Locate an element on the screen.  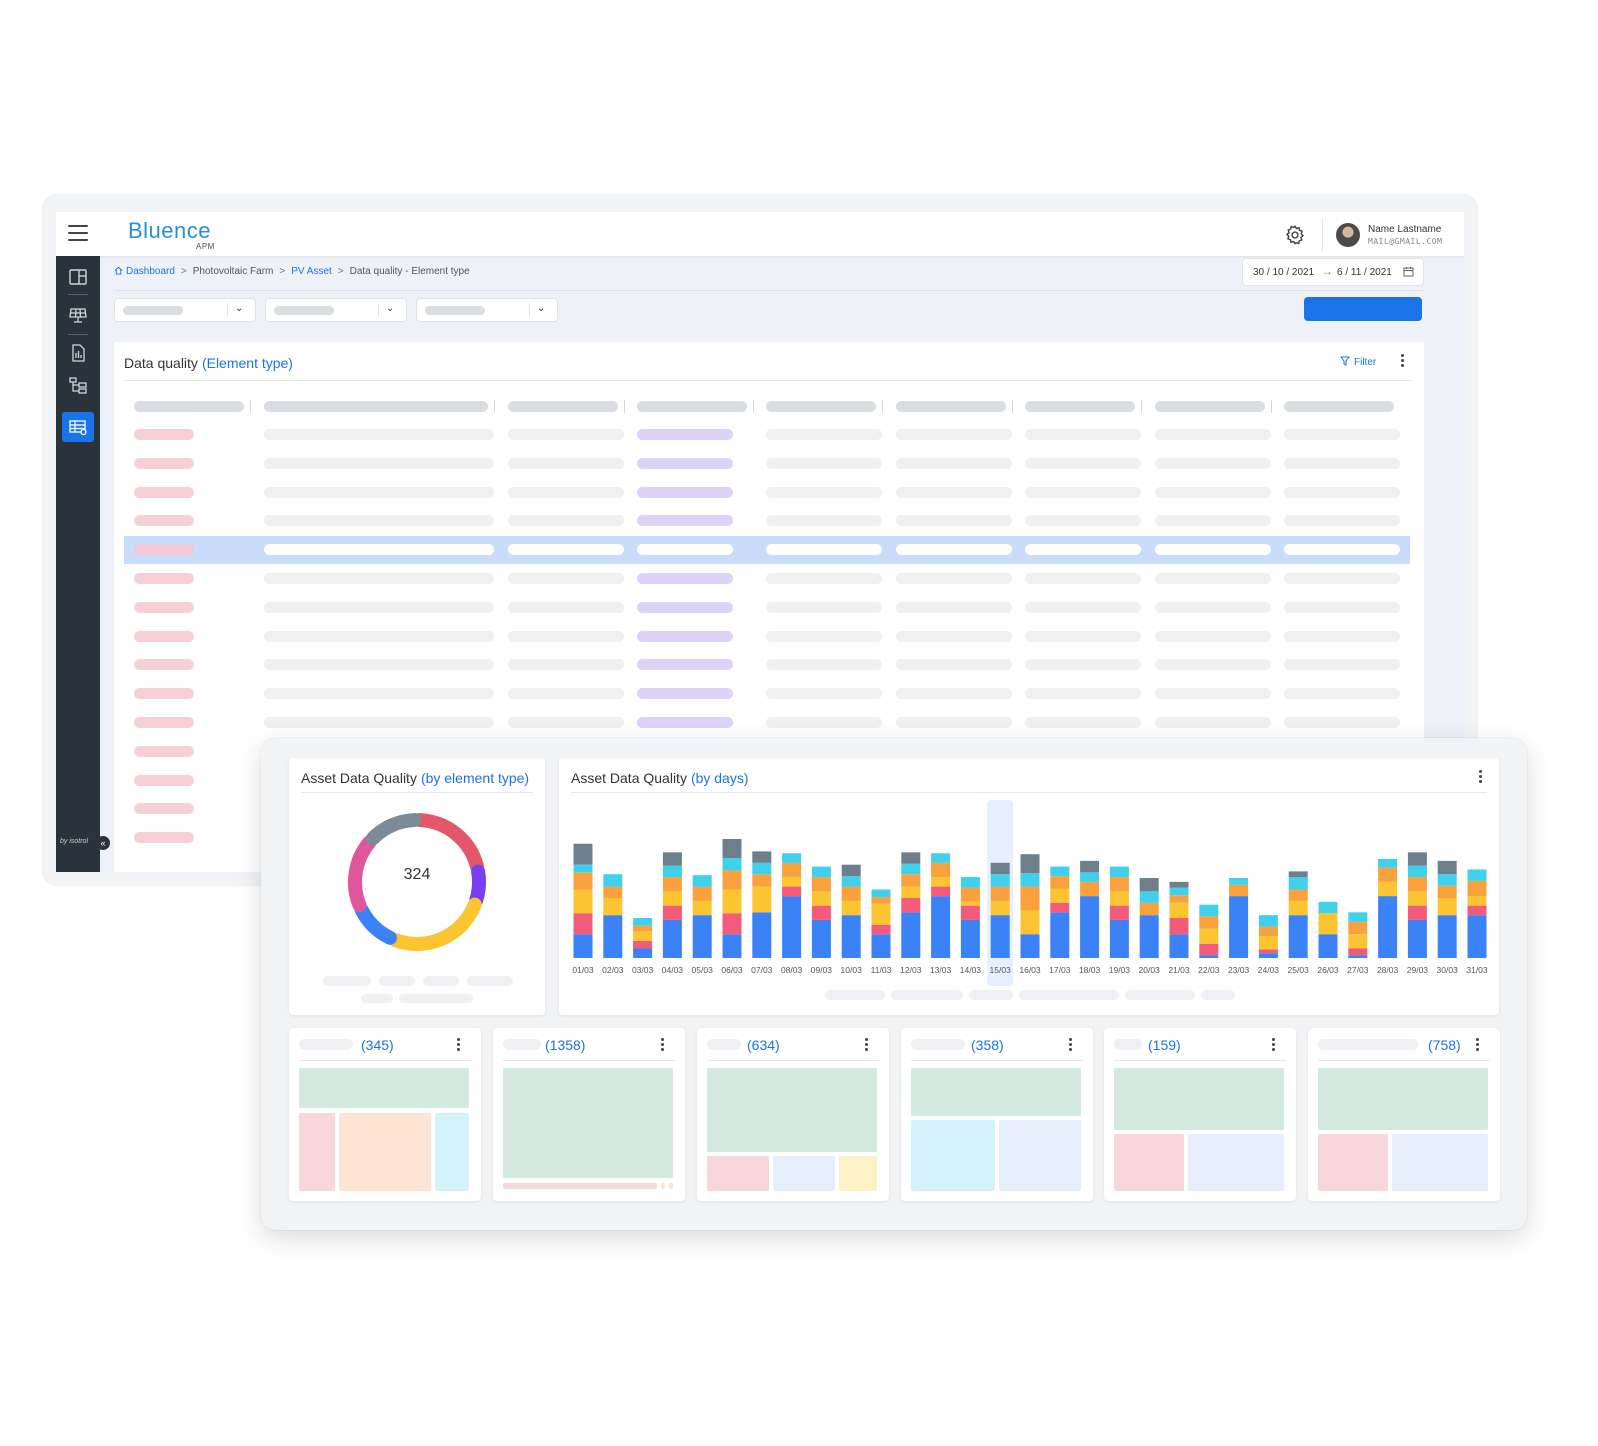
bar-09/03 is located at coordinates (821, 912).